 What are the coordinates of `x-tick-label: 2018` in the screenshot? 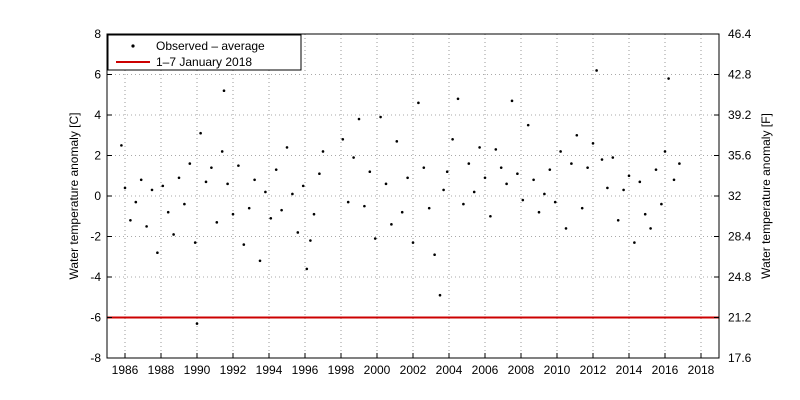 It's located at (701, 370).